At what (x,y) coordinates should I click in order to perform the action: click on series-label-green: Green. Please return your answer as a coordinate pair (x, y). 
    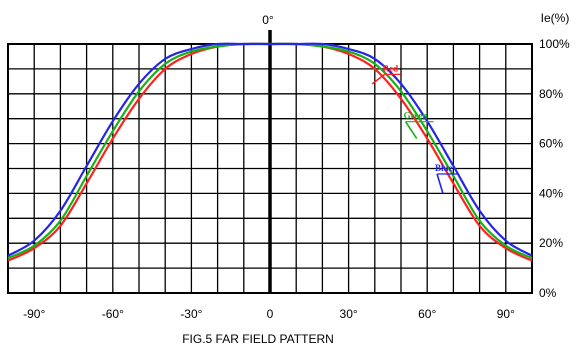
    Looking at the image, I should click on (416, 116).